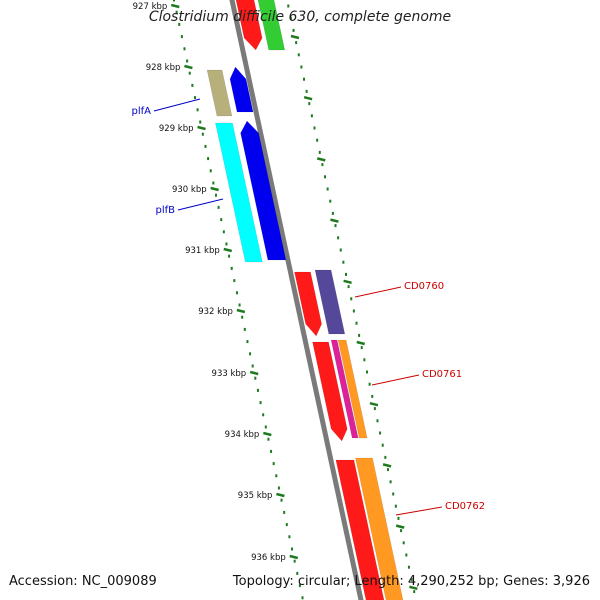  Describe the element at coordinates (165, 210) in the screenshot. I see `gene-label-plfb: plfB` at that location.